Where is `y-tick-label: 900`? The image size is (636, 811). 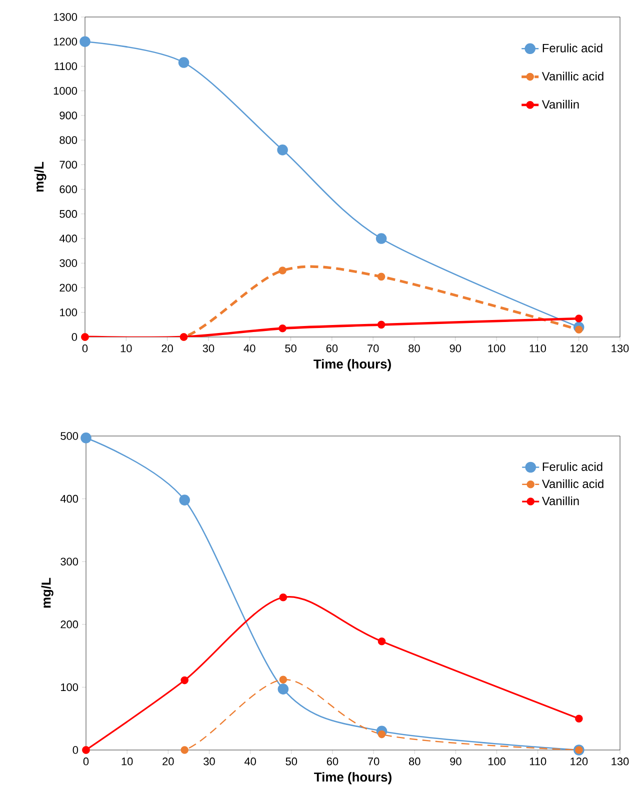 y-tick-label: 900 is located at coordinates (69, 116).